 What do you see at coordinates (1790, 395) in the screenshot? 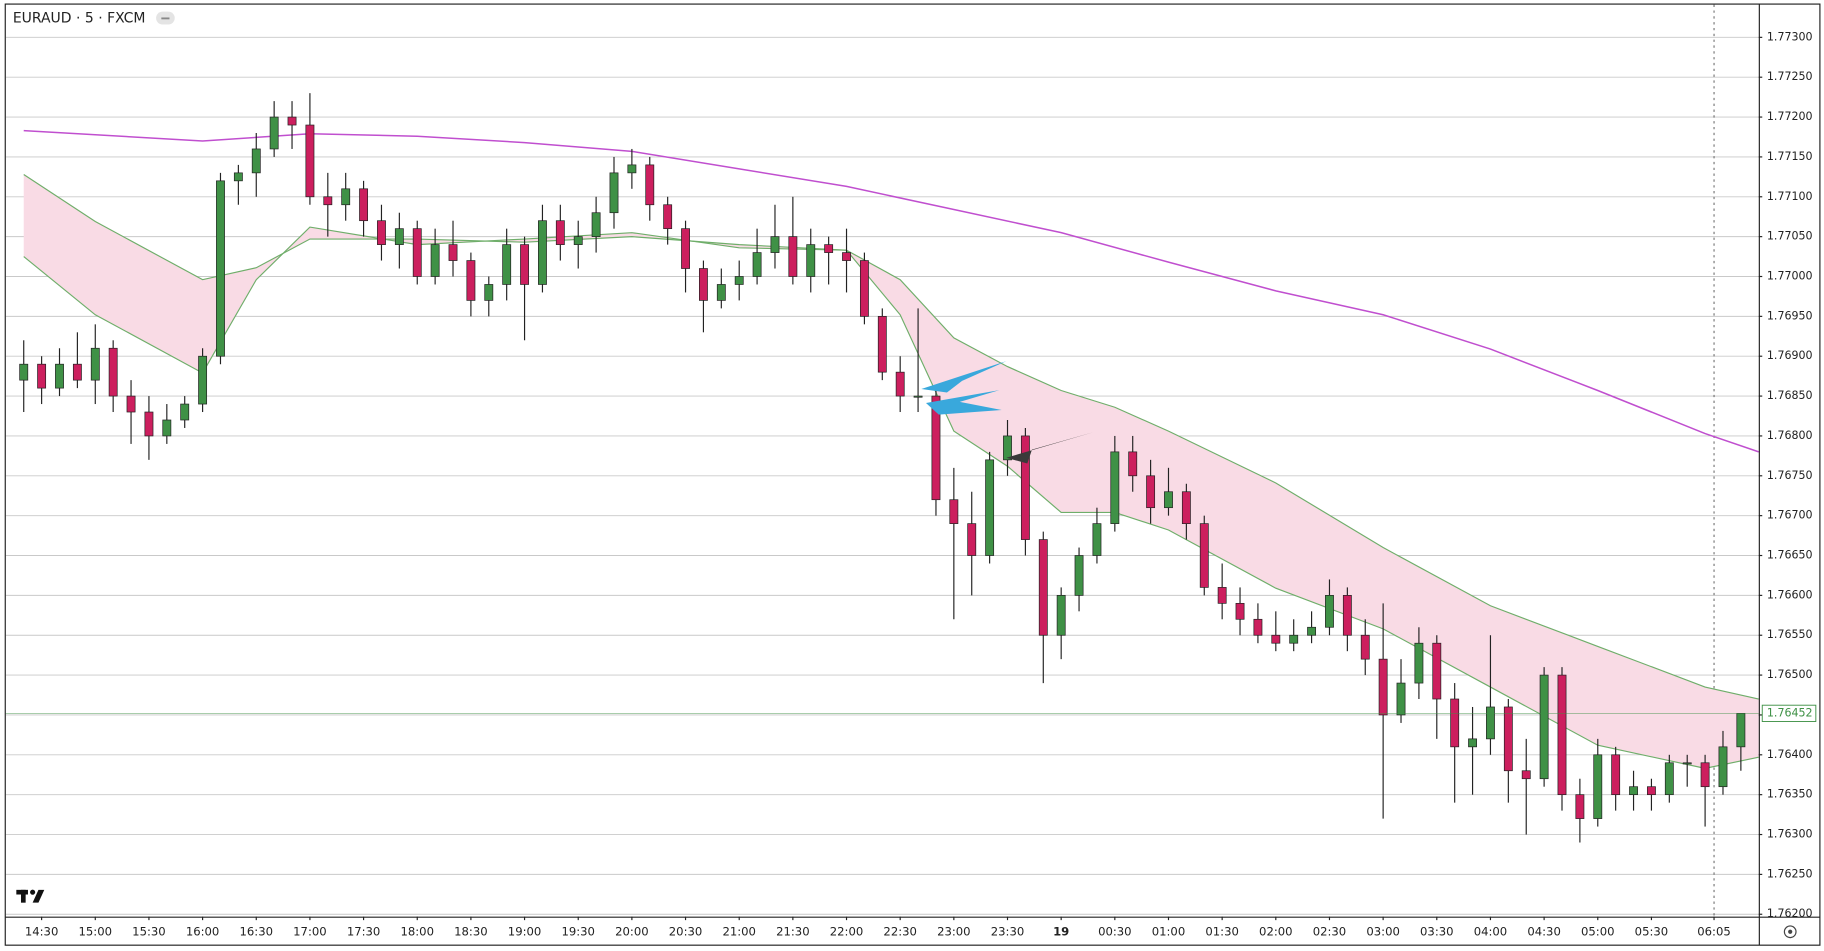
I see `y-tick-label: 1.76850` at bounding box center [1790, 395].